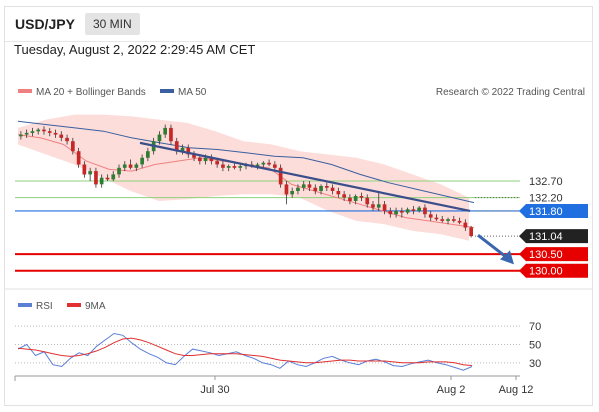  What do you see at coordinates (44, 306) in the screenshot?
I see `rsi-legend-label: RSI` at bounding box center [44, 306].